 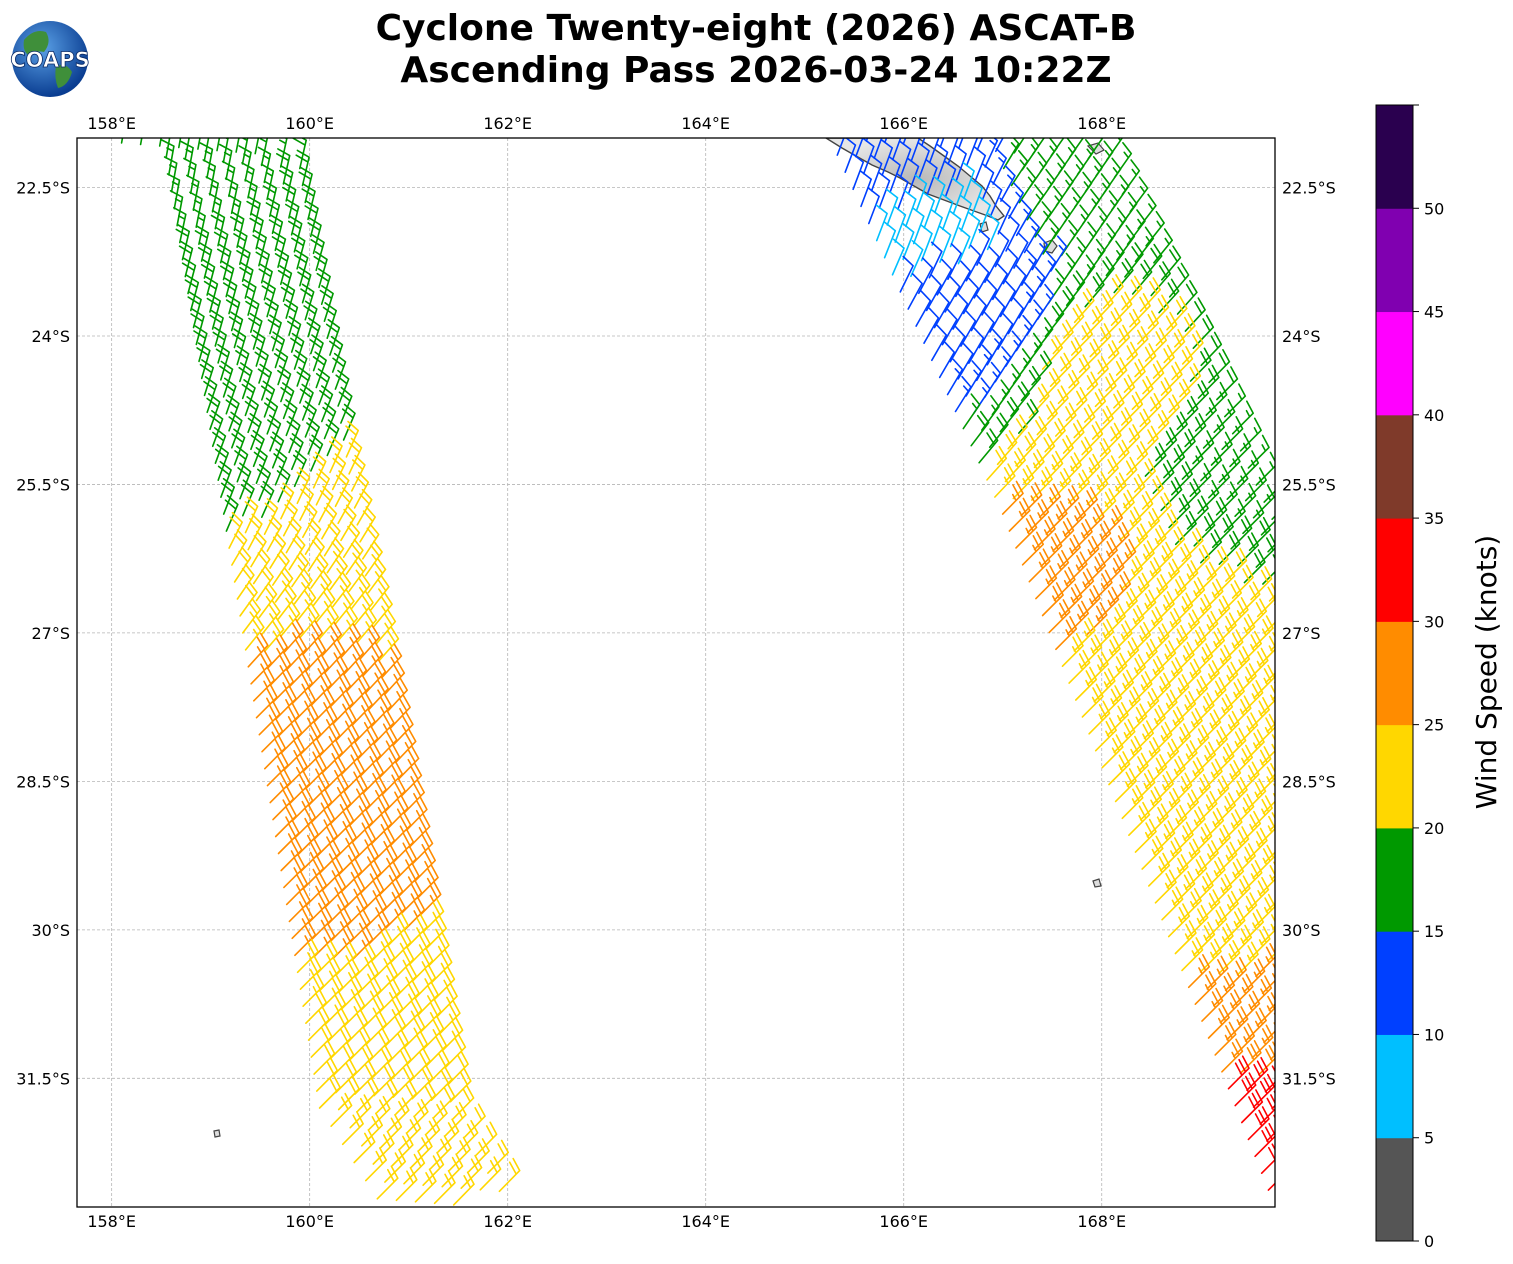 What do you see at coordinates (756, 28) in the screenshot?
I see `chart-title-line1: Cyclone Twenty-eight (2026) ASCAT-B` at bounding box center [756, 28].